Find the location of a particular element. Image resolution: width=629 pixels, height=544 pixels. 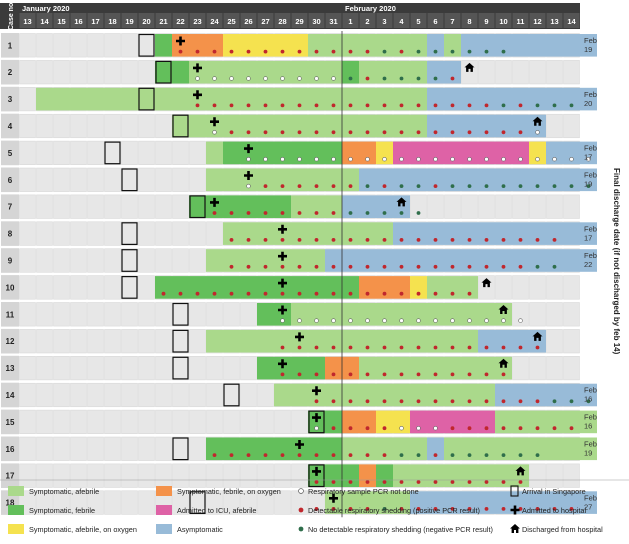

legend-arrival-square is located at coordinates (514, 491).